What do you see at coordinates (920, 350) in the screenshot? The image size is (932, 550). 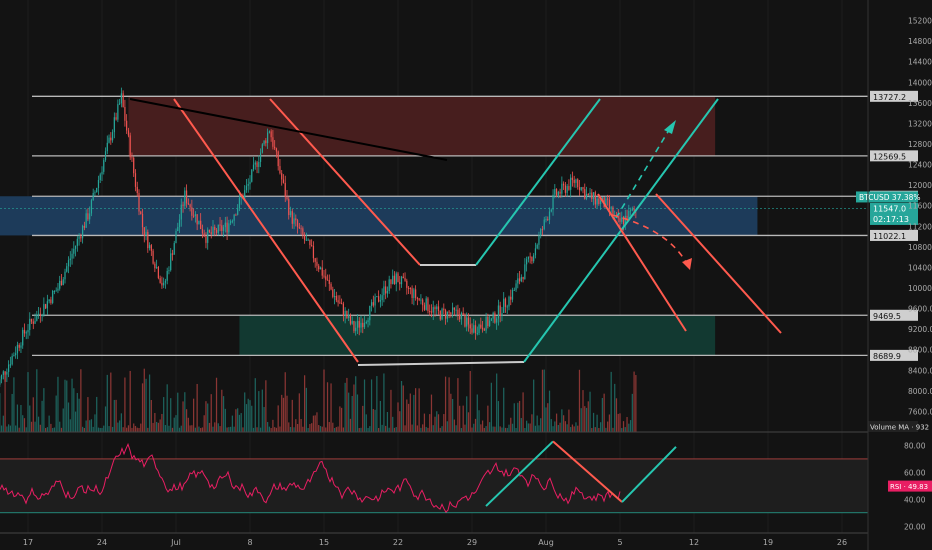 I see `price-tick-label: 8800.0` at bounding box center [920, 350].